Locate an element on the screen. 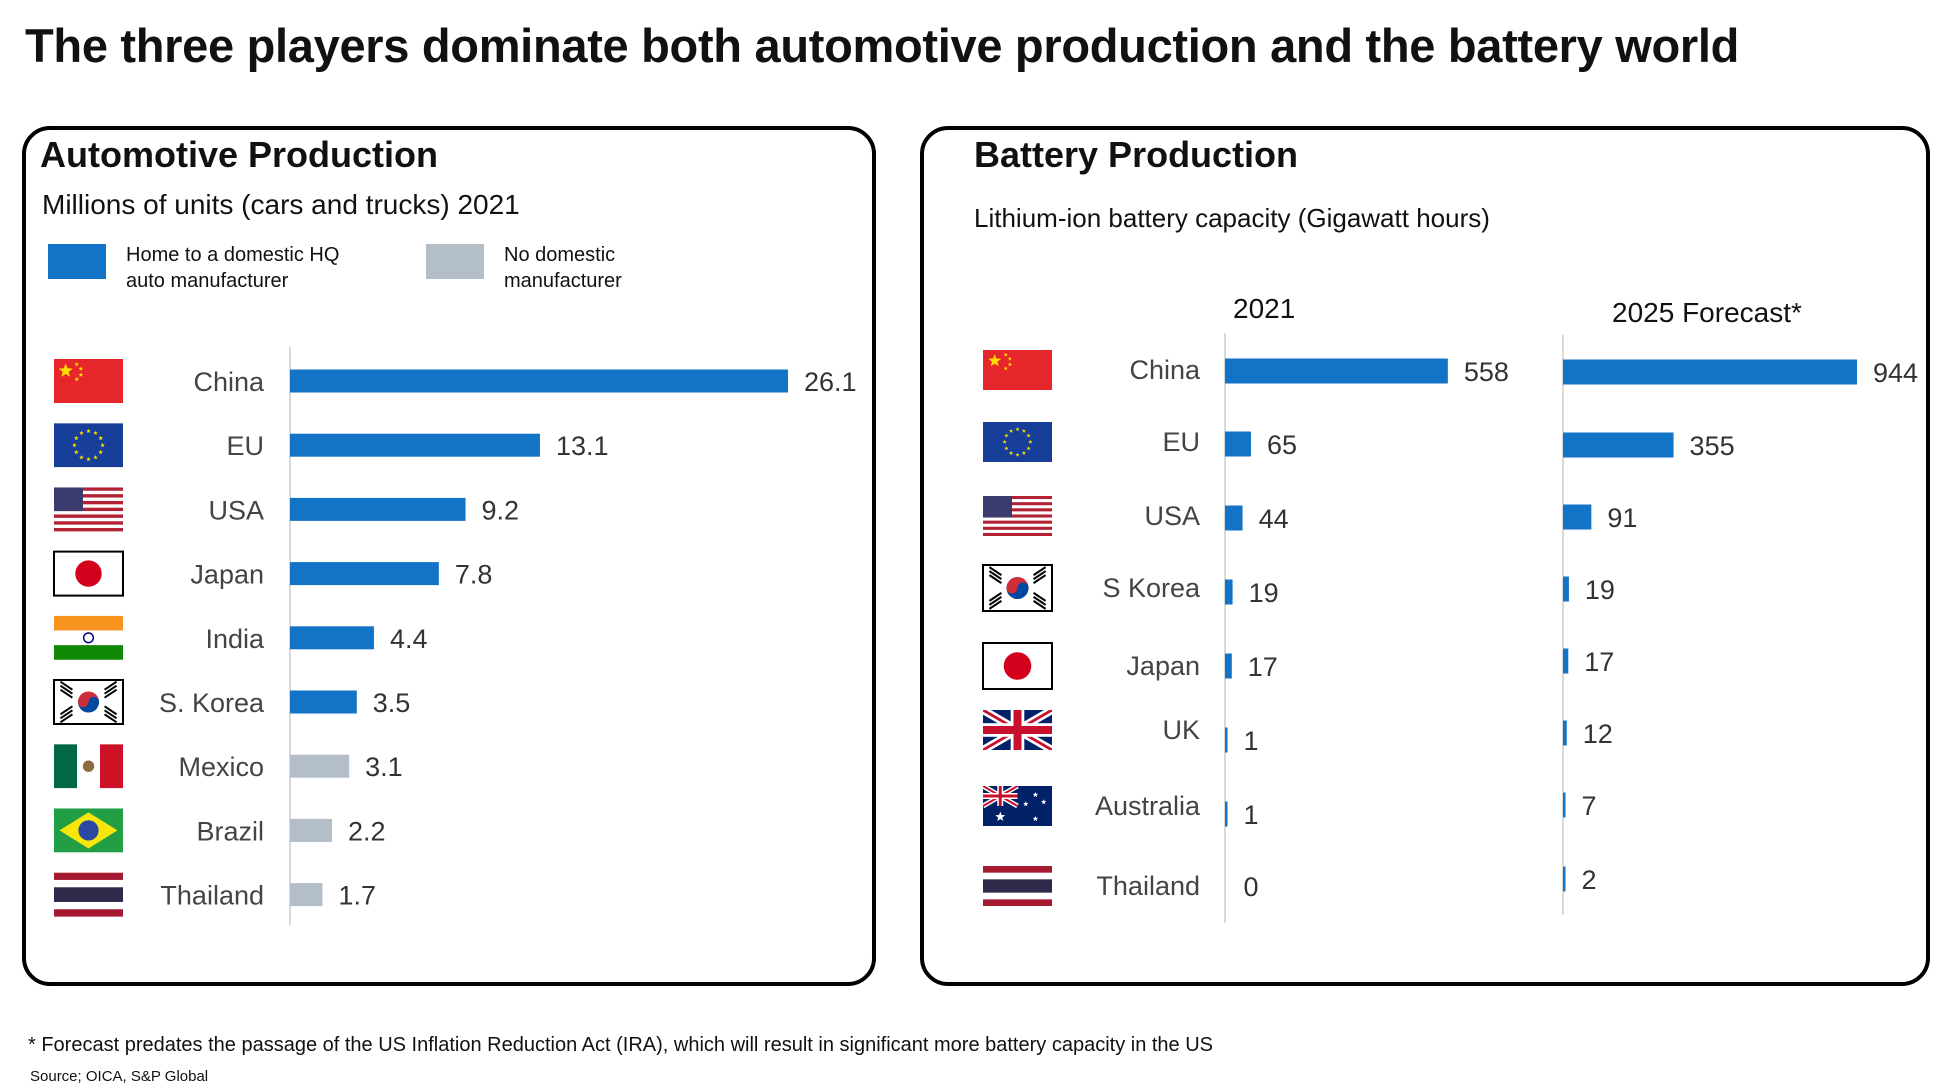 Image resolution: width=1944 pixels, height=1090 pixels. auto-category-label: Thailand is located at coordinates (212, 896).